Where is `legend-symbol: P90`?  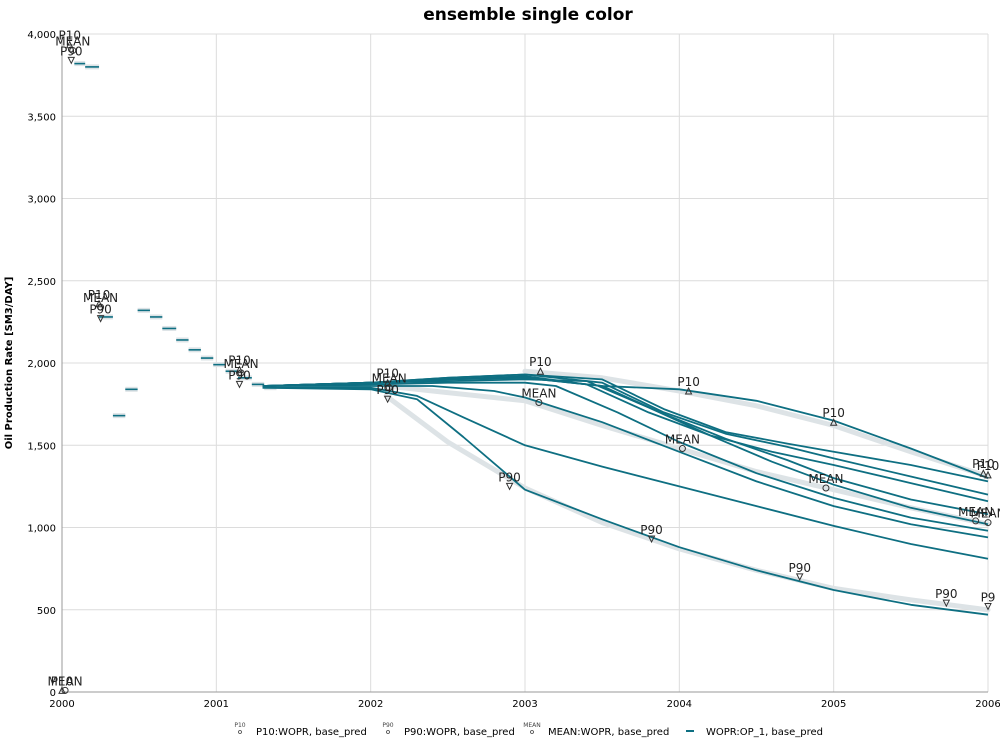 legend-symbol: P90 is located at coordinates (387, 725).